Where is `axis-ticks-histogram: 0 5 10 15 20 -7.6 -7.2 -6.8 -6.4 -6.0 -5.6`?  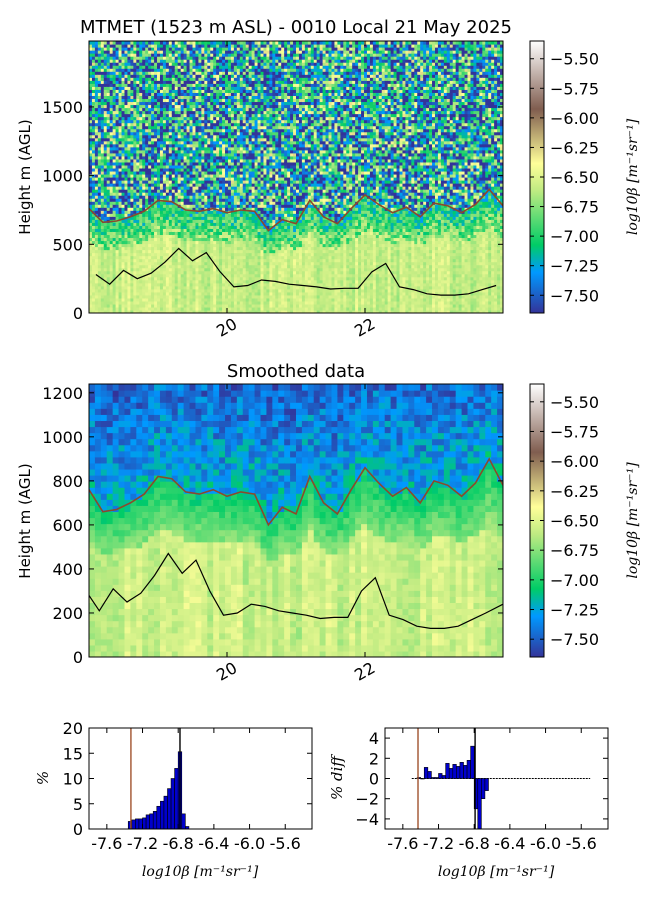
axis-ticks-histogram: 0 5 10 15 20 -7.6 -7.2 -6.8 -6.4 -6.0 -5.6 is located at coordinates (187, 786).